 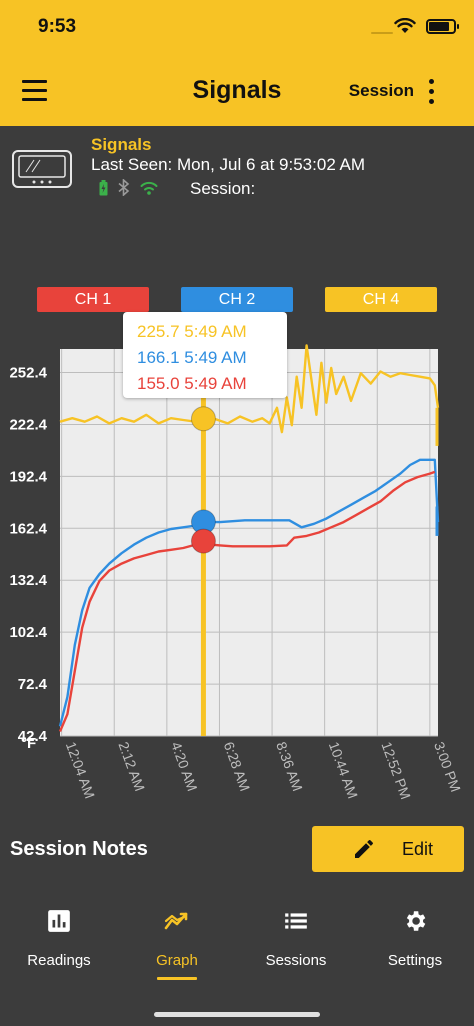 I want to click on x-tick-label: 3:00 PM, so click(x=447, y=767).